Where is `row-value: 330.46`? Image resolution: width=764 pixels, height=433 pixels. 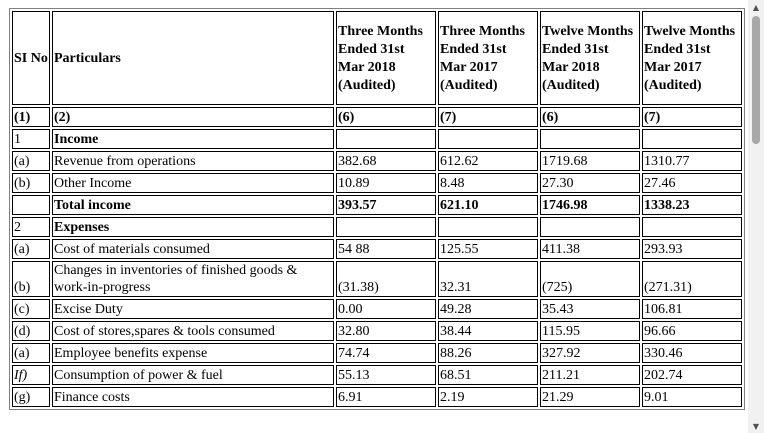
row-value: 330.46 is located at coordinates (692, 353).